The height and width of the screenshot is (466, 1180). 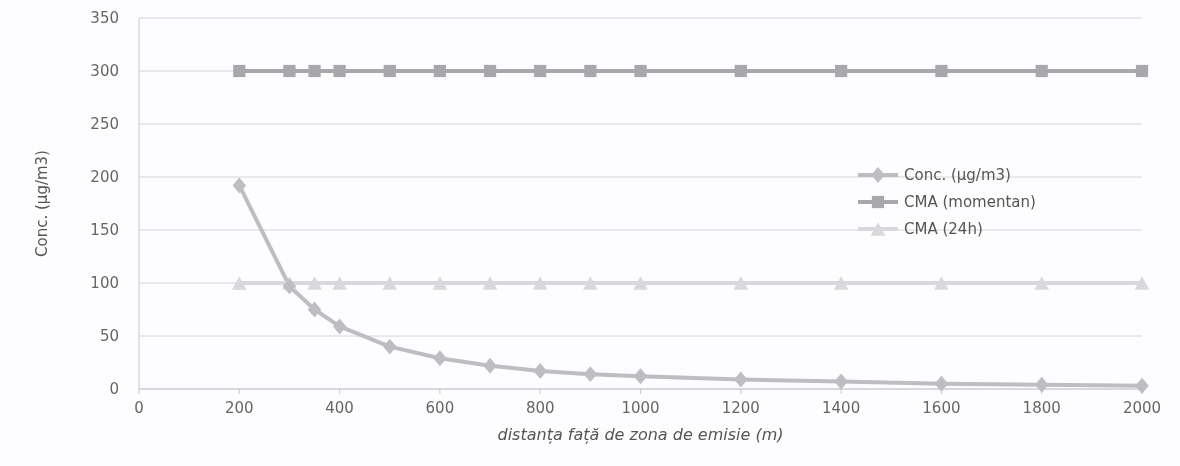 I want to click on x-tick-label: 400, so click(x=339, y=408).